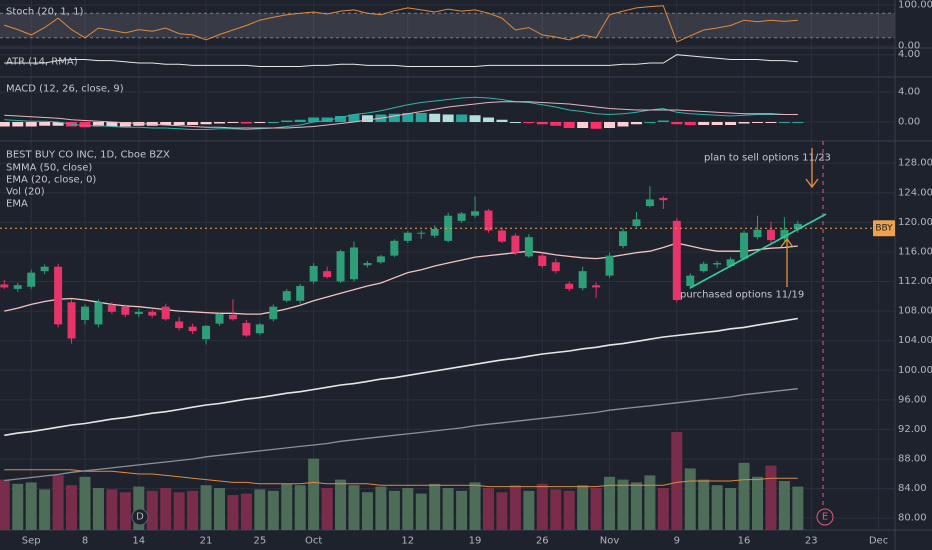  Describe the element at coordinates (65, 89) in the screenshot. I see `legend-entry: MACD (12, 26, close, 9)` at that location.